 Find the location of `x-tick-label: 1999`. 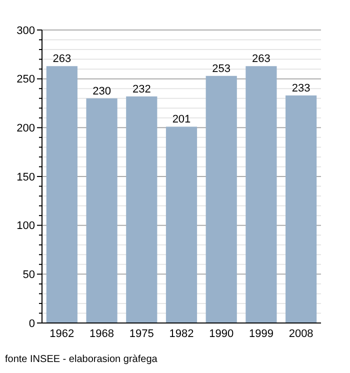

x-tick-label: 1999 is located at coordinates (261, 334).